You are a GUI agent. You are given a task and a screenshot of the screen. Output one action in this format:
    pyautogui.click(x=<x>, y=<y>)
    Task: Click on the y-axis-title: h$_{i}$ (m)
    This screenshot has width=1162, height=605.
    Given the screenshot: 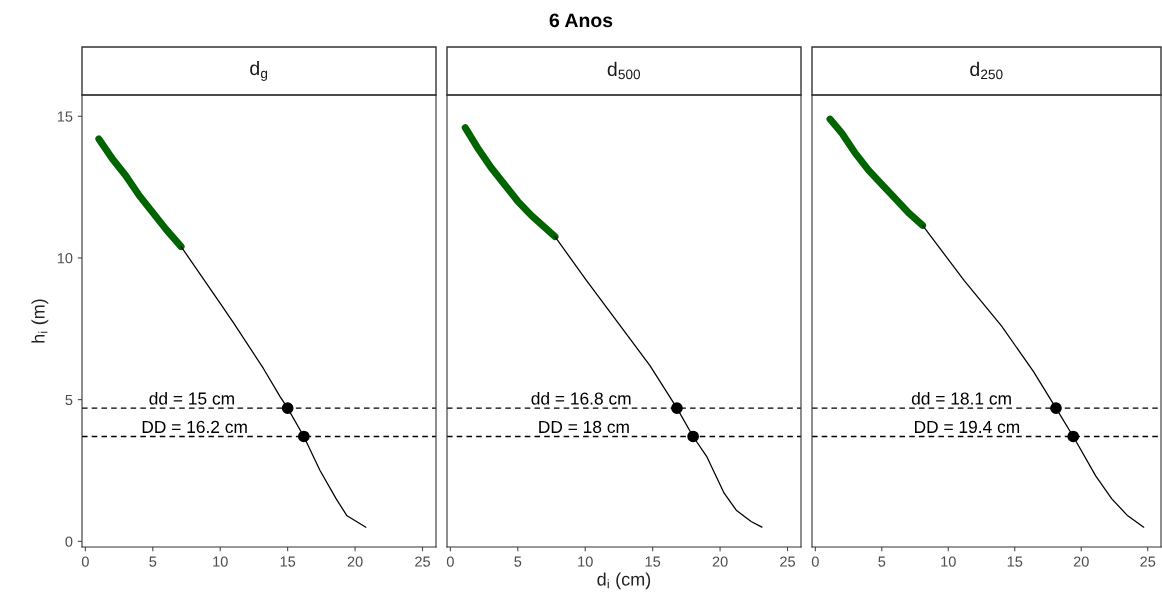 What is the action you would take?
    pyautogui.click(x=40, y=321)
    